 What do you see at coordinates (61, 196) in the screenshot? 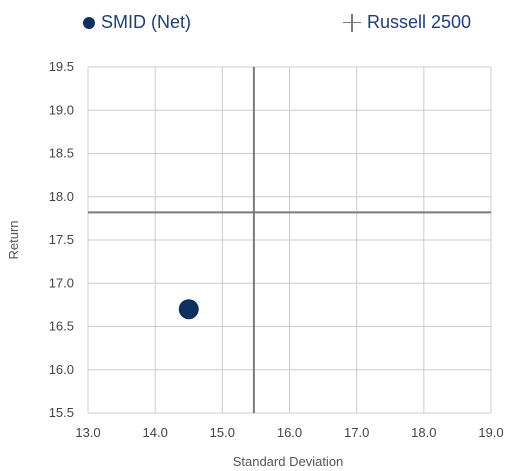
I see `y-tick-label: 18.0` at bounding box center [61, 196].